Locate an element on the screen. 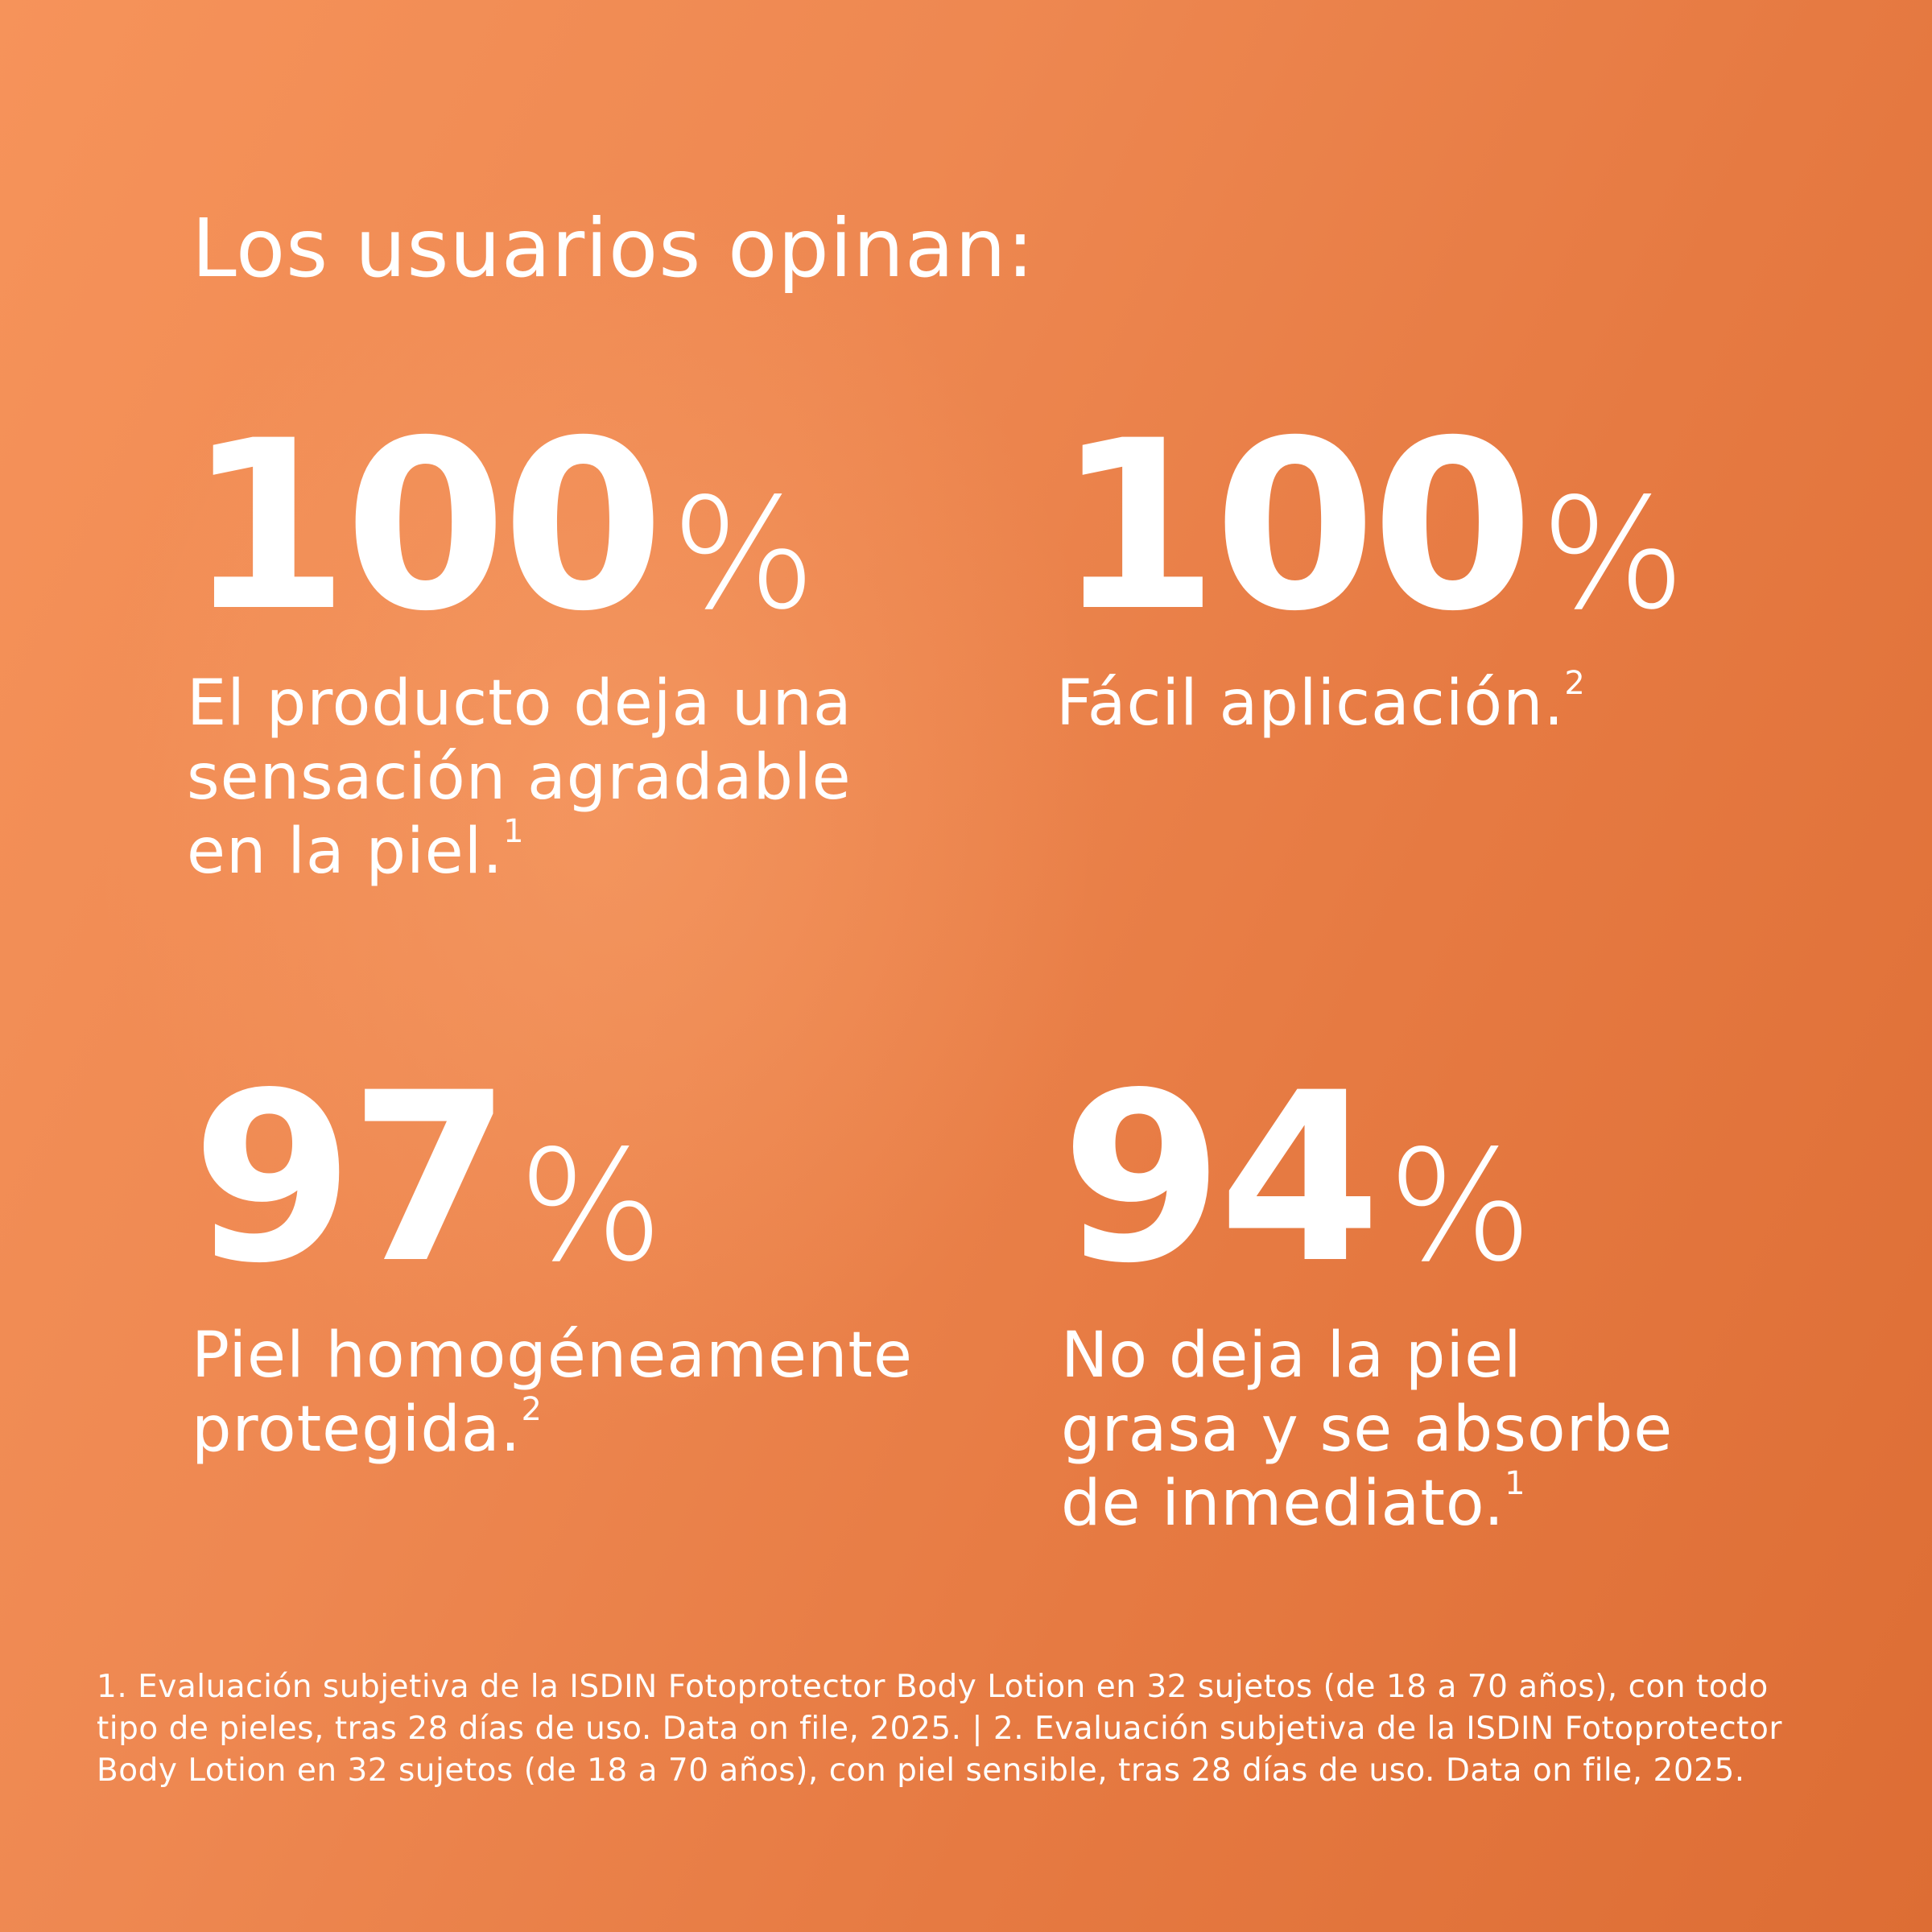 This screenshot has width=1932, height=1932. stat-number: 97% is located at coordinates (594, 1179).